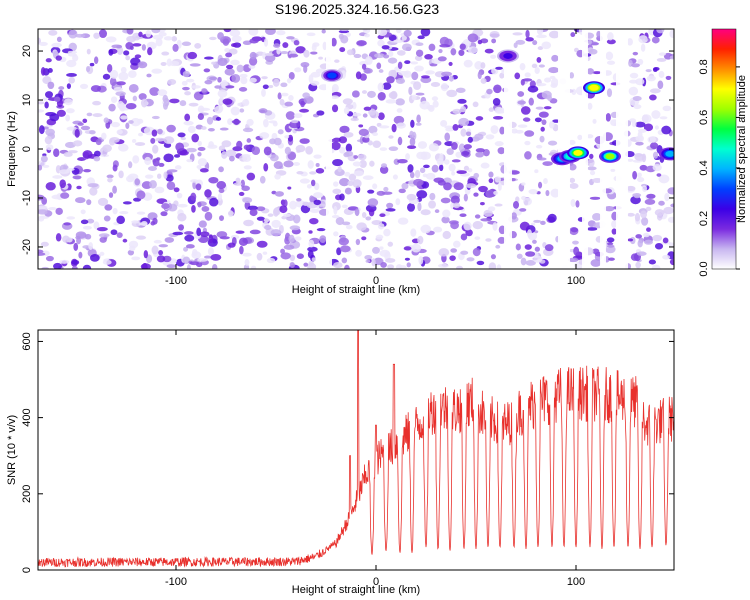  What do you see at coordinates (27, 51) in the screenshot?
I see `spectrogram-y-tick-label: 20` at bounding box center [27, 51].